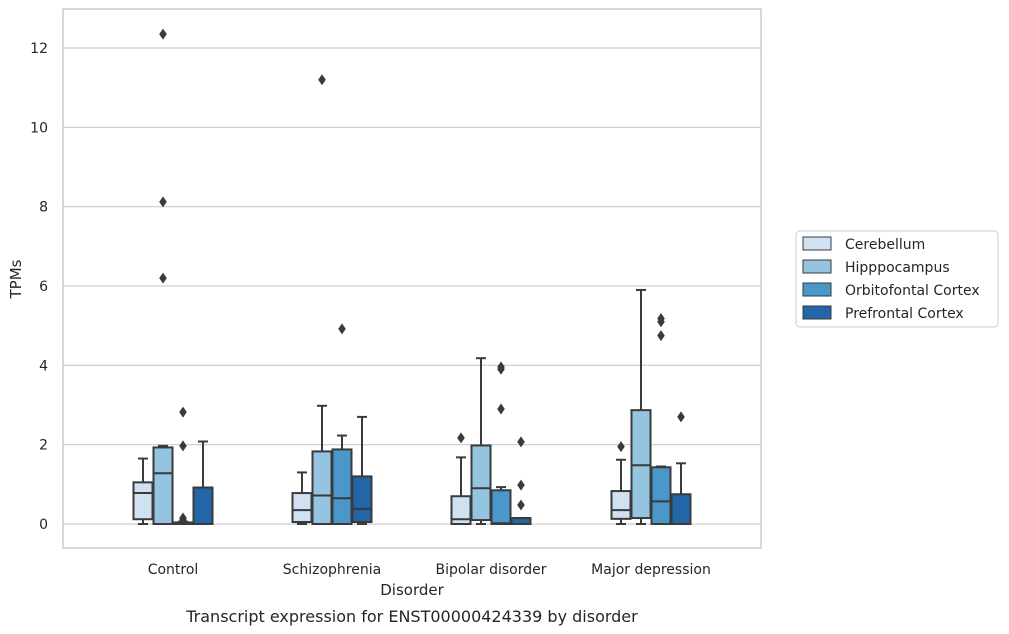  Describe the element at coordinates (912, 291) in the screenshot. I see `legend-entry: Orbitofontal Cortex` at that location.